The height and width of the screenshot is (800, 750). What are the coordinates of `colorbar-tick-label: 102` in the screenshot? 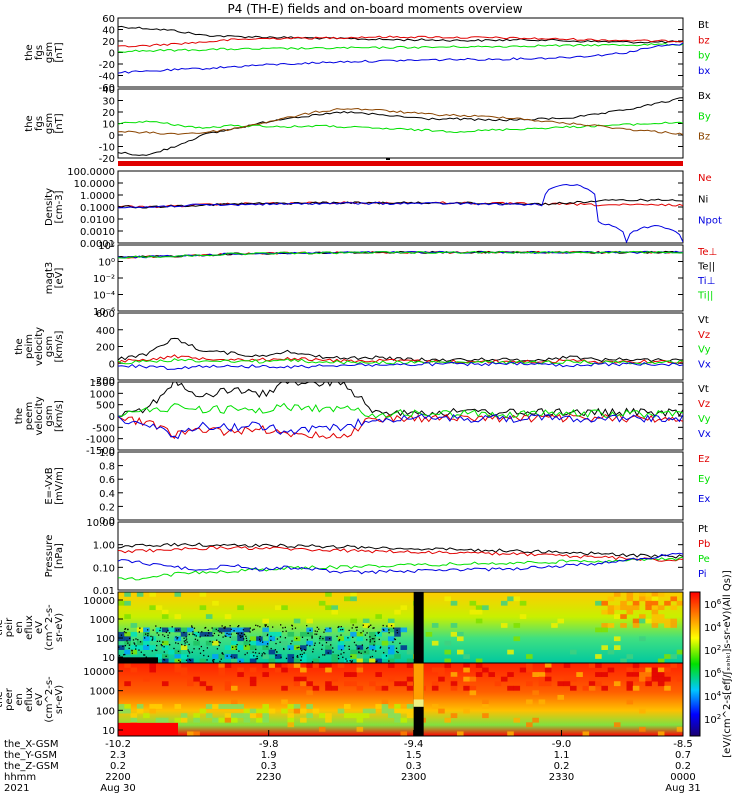 It's located at (712, 650).